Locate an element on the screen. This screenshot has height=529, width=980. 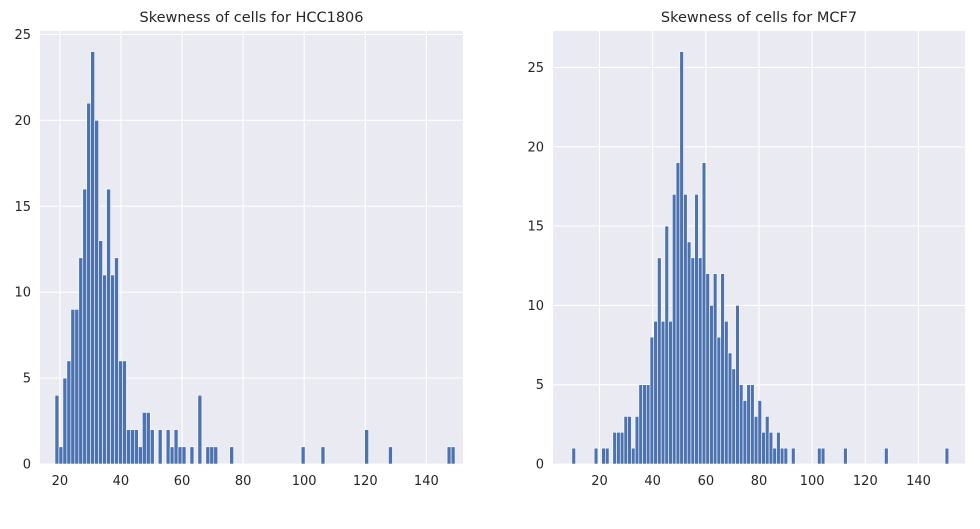
y-tick-label: 20 is located at coordinates (535, 147).